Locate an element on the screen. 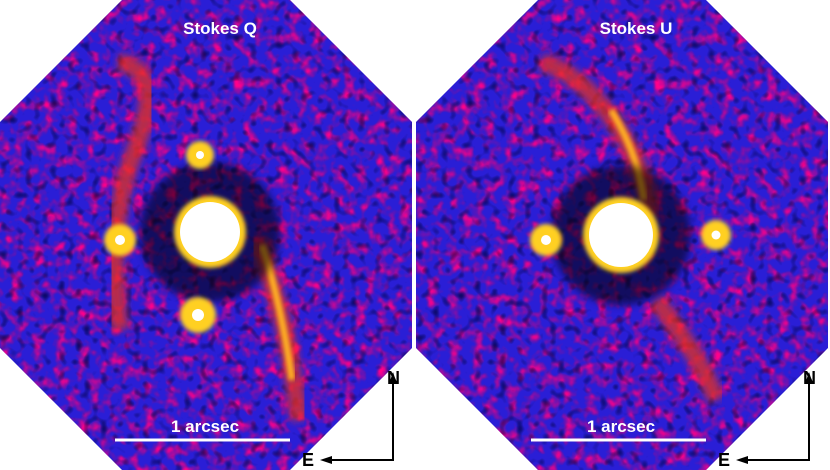  panel-title: Stokes U is located at coordinates (636, 28).